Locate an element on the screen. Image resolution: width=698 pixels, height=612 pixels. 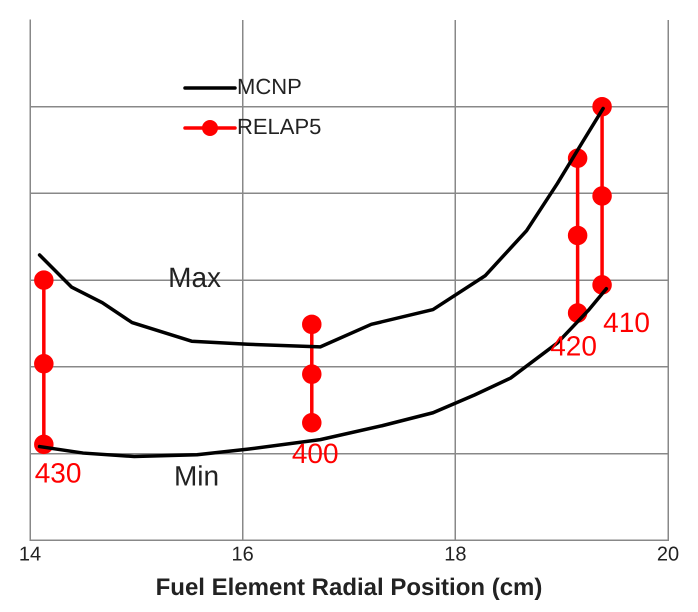
legend-label: MCNP is located at coordinates (269, 87).